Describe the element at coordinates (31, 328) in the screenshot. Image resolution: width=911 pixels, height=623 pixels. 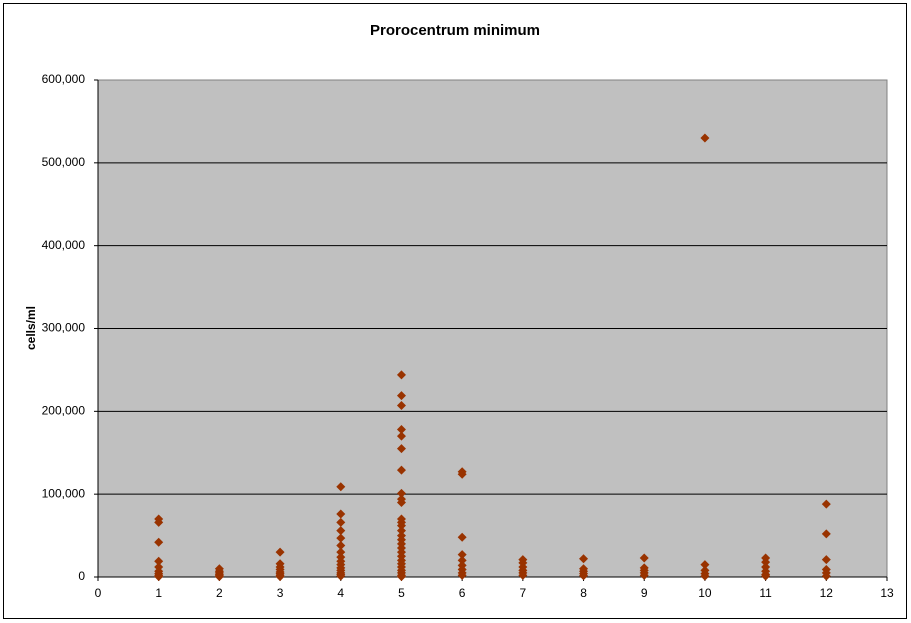
I see `y-axis-label: cells/ml` at that location.